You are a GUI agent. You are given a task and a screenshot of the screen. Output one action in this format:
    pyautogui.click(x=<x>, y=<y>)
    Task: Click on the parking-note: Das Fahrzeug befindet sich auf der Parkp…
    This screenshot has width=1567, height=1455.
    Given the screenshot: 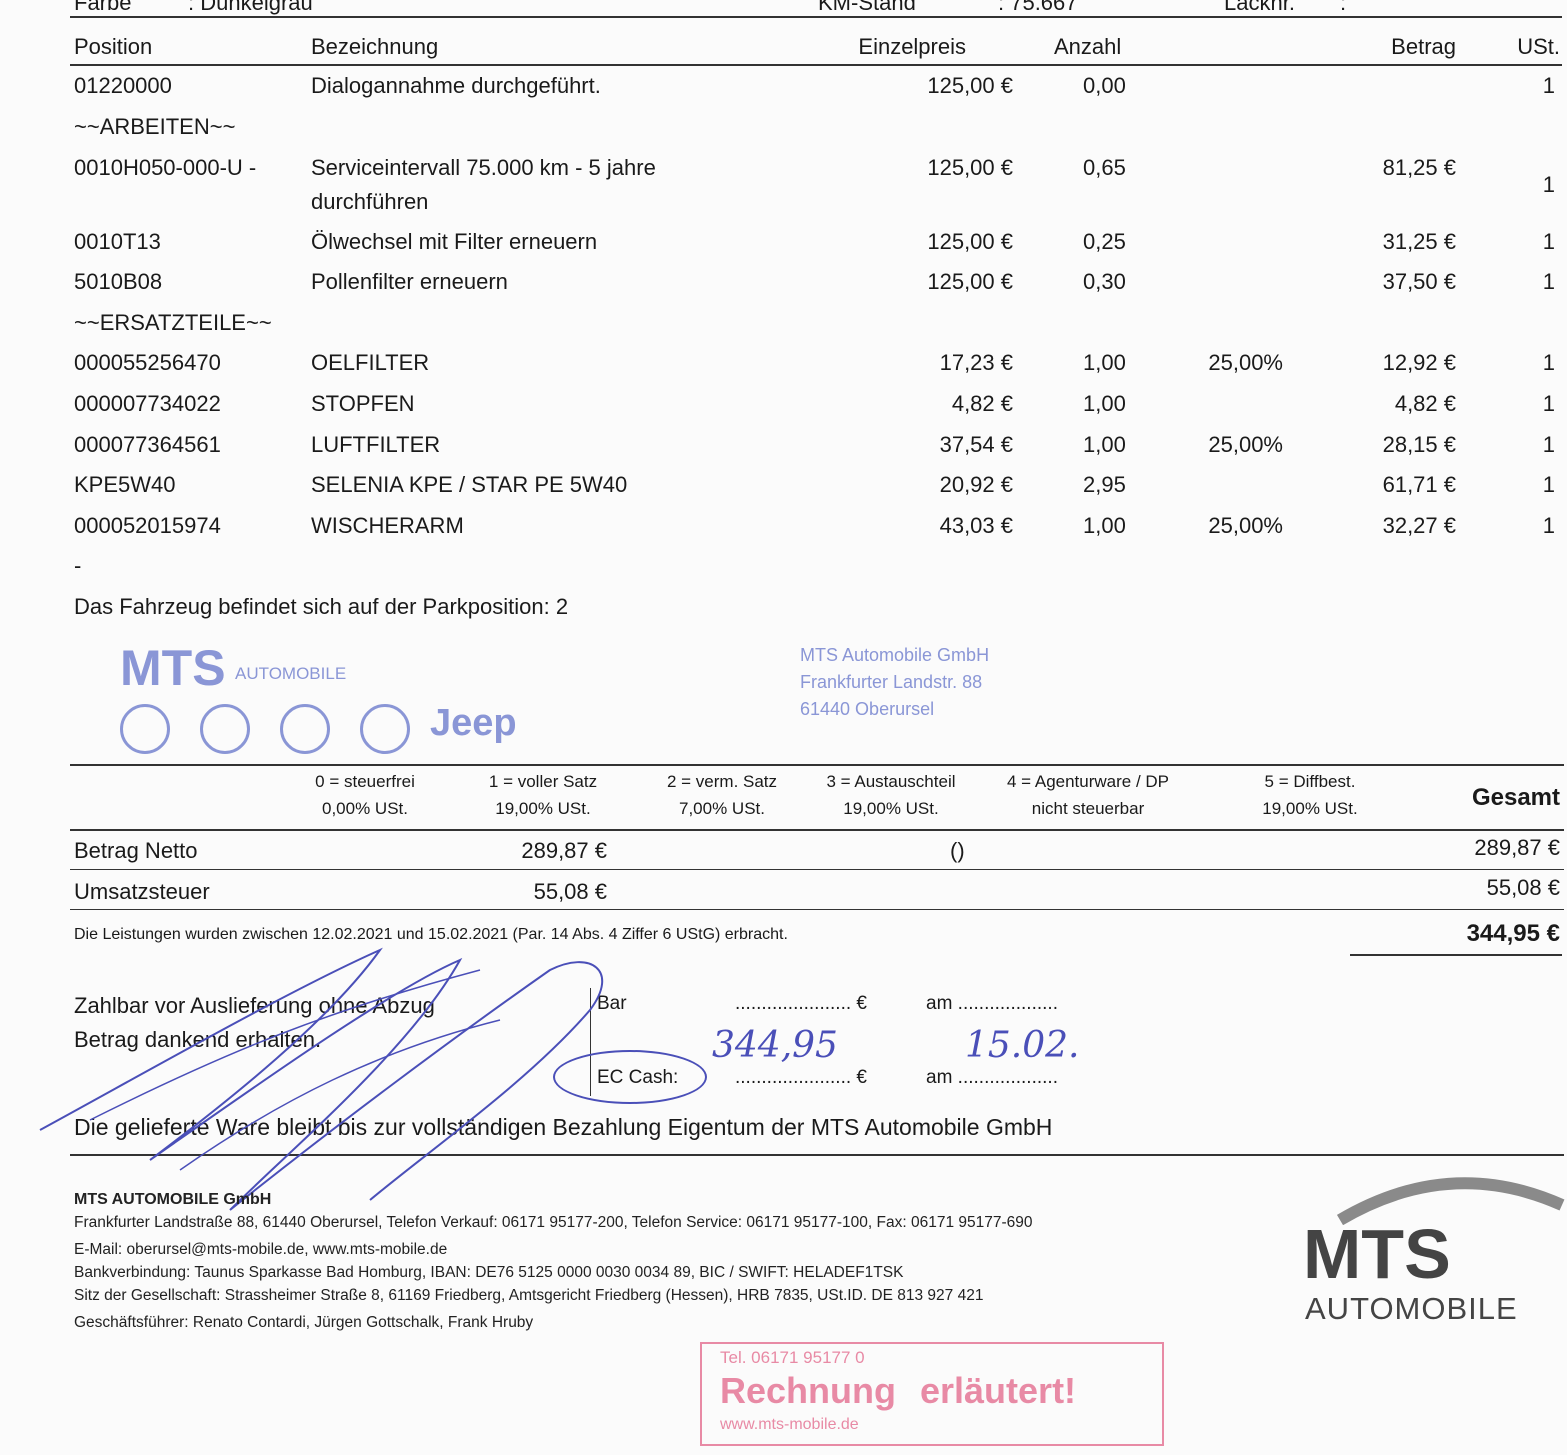 What is the action you would take?
    pyautogui.click(x=321, y=606)
    